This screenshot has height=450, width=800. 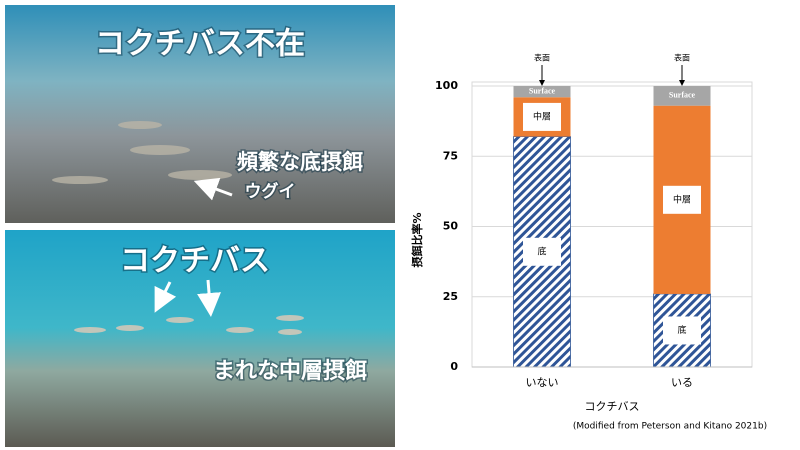 I want to click on photo-label: ウグイ, so click(x=270, y=191).